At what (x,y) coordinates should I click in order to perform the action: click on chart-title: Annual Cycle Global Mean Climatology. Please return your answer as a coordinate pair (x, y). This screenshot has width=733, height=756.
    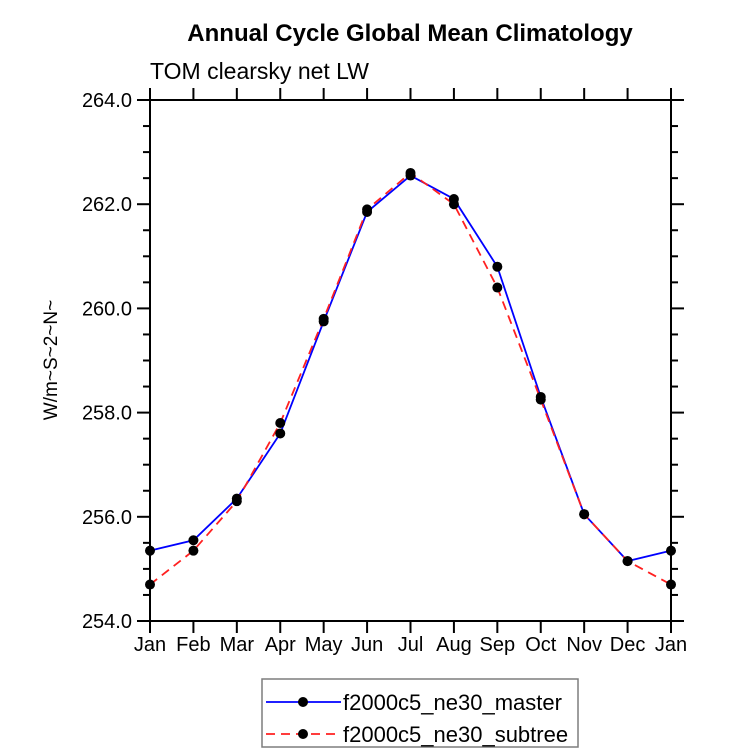
    Looking at the image, I should click on (410, 33).